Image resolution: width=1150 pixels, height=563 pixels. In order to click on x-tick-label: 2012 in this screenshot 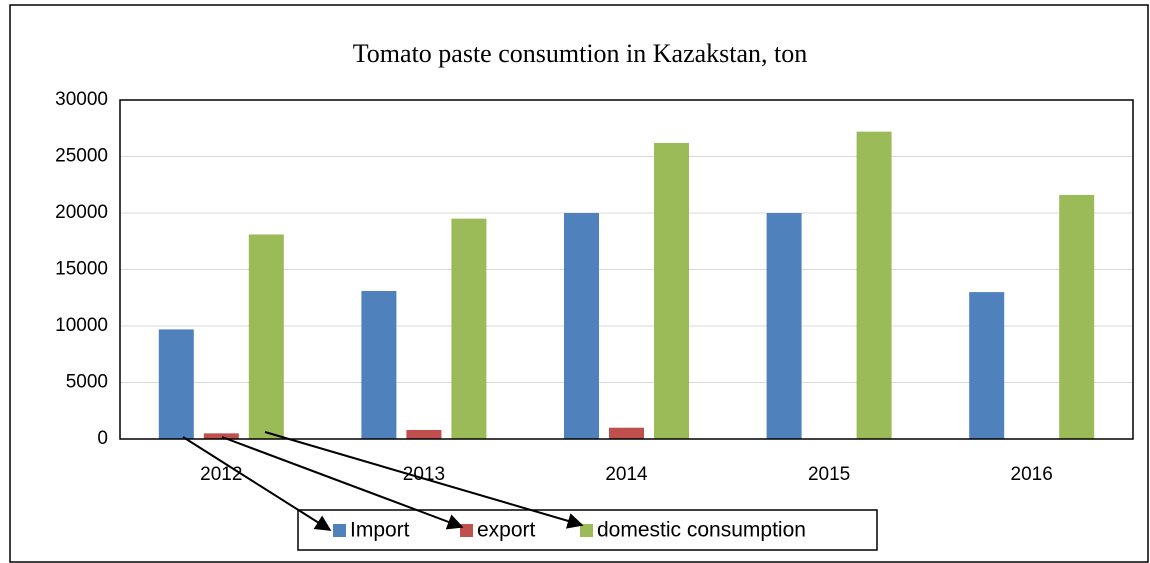, I will do `click(221, 474)`.